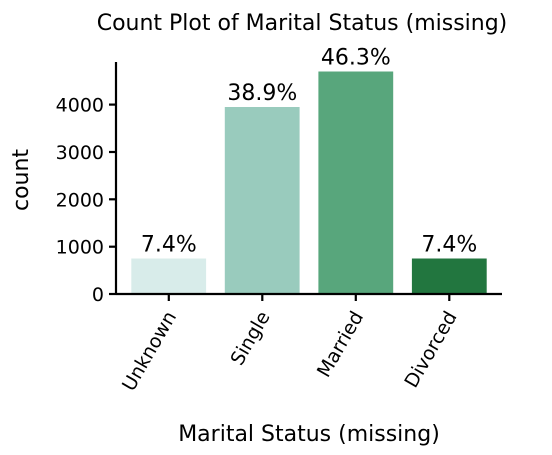  I want to click on x-tick-label-divorced: Divorced, so click(430, 350).